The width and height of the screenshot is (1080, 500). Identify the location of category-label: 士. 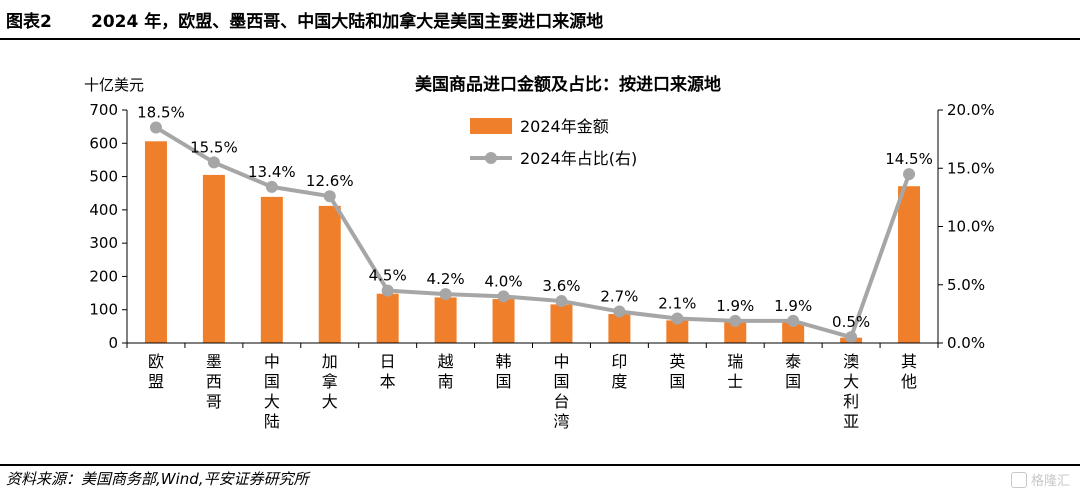
(735, 381).